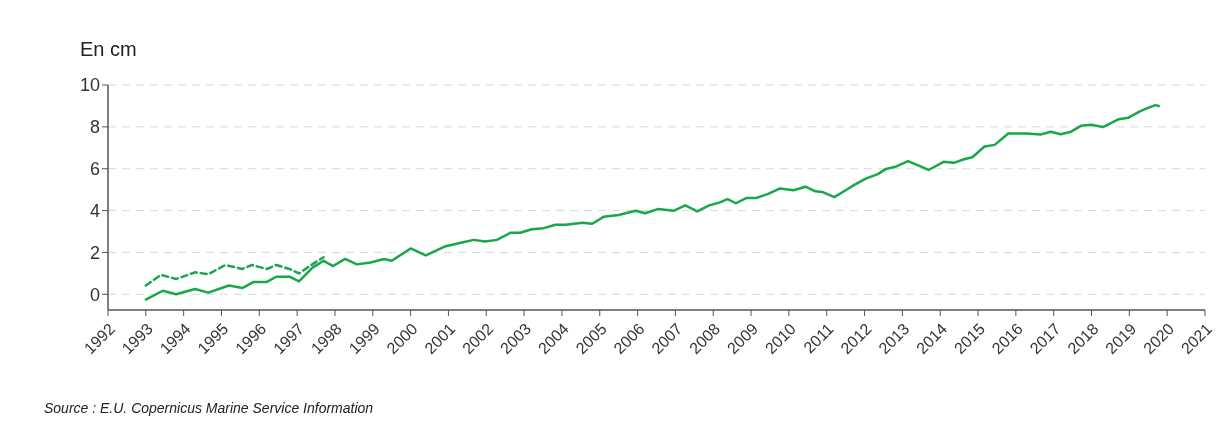 The height and width of the screenshot is (436, 1228). Describe the element at coordinates (94, 210) in the screenshot. I see `y-tick-label: 4` at that location.